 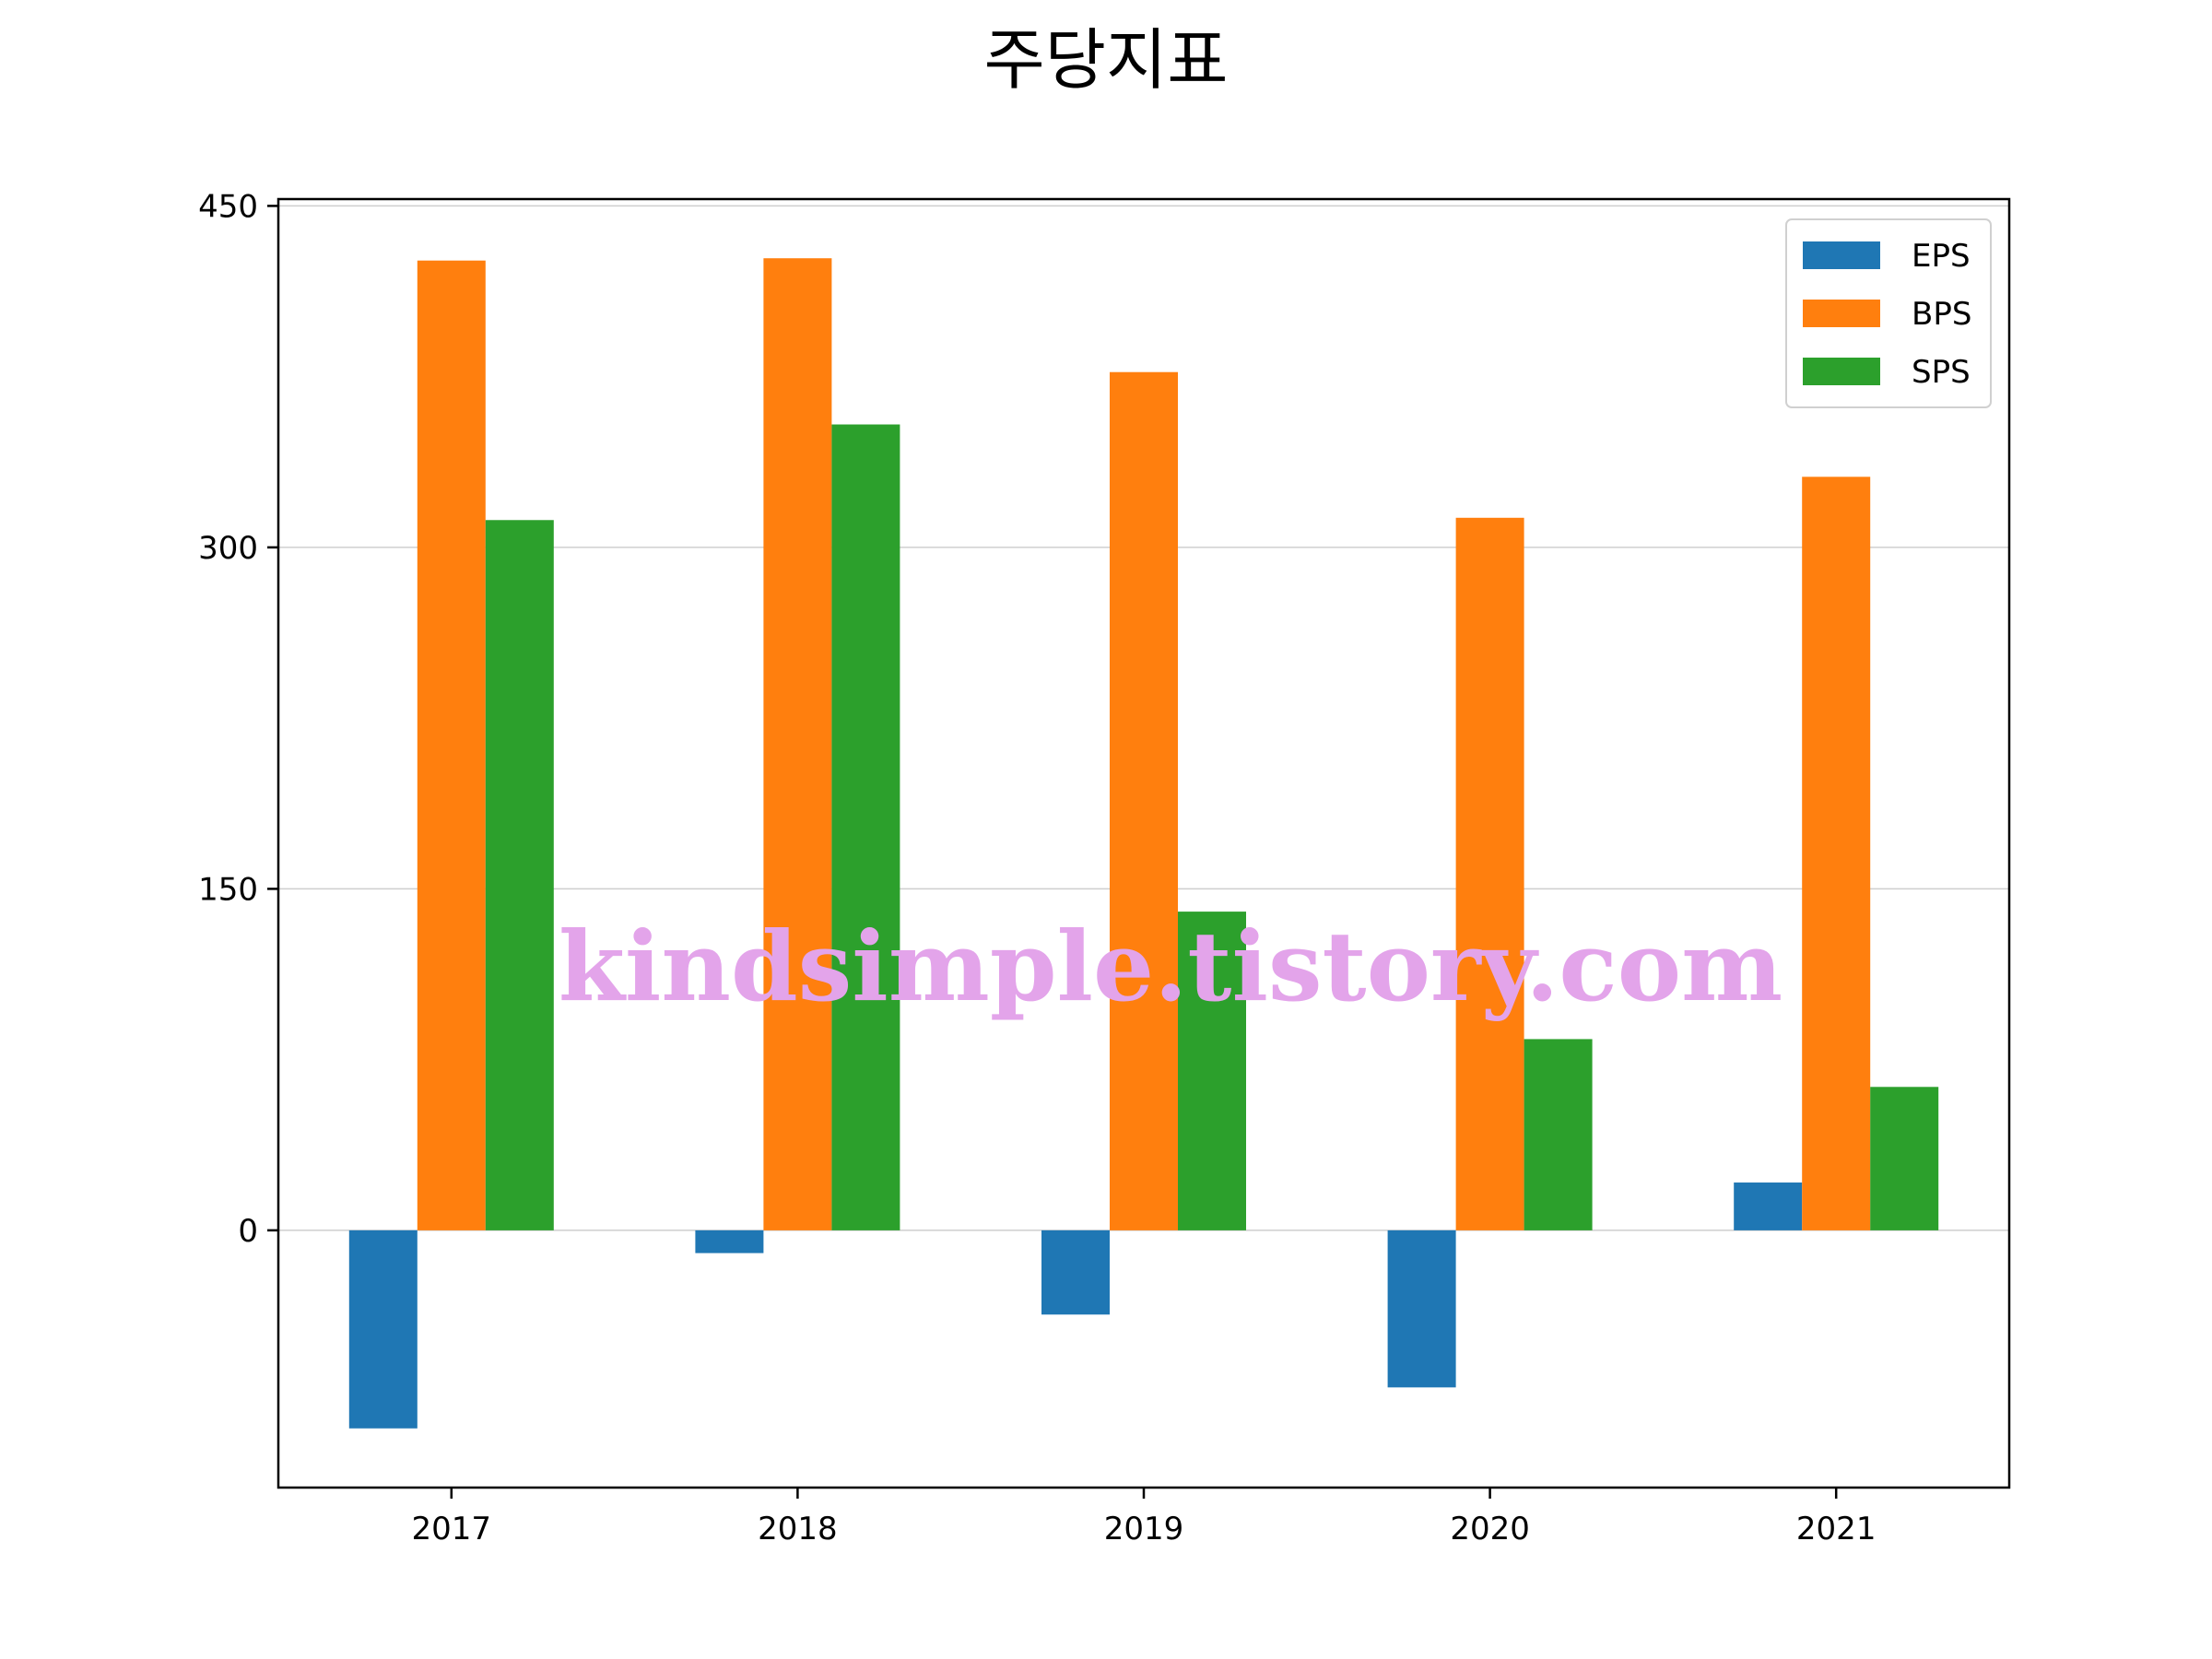 I want to click on watermark: kindsimple.tistory.com, so click(x=1171, y=966).